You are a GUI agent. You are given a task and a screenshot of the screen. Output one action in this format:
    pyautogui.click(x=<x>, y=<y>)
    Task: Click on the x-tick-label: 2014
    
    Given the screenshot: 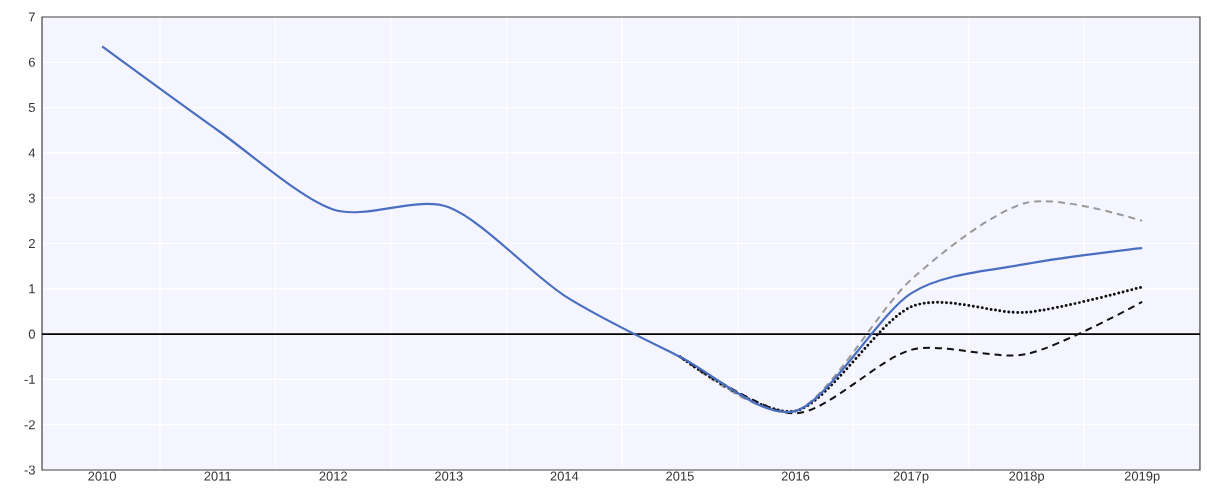 What is the action you would take?
    pyautogui.click(x=564, y=476)
    